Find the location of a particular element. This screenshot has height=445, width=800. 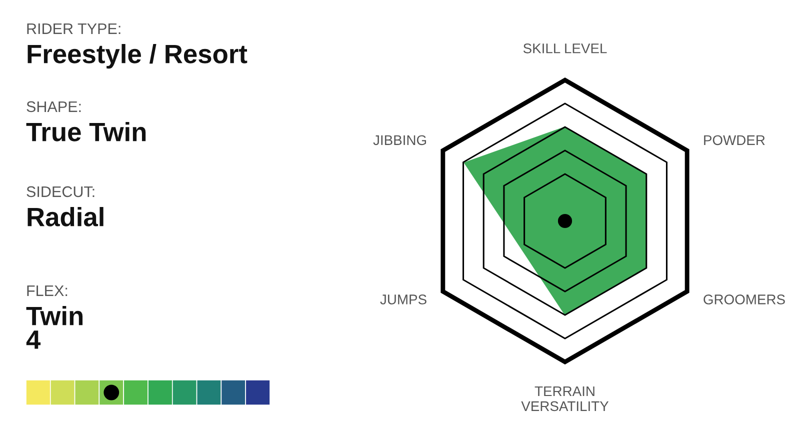

spoke-label: TERRAIN VERSATILITY is located at coordinates (565, 399).